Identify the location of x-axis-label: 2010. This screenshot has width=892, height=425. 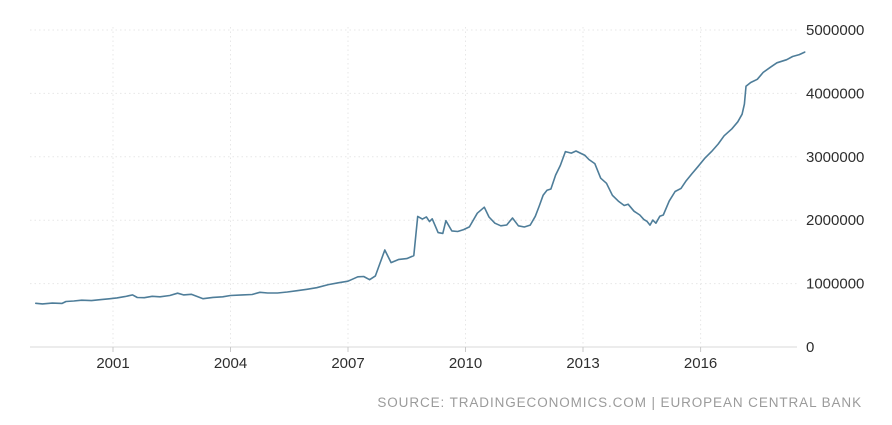
(465, 363).